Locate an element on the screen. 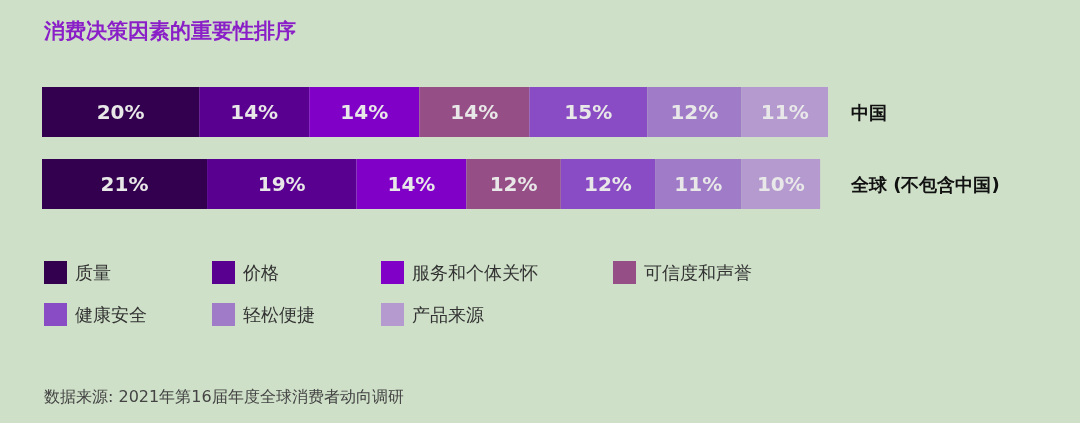 This screenshot has width=1080, height=423. chart-title: 消费决策因素的重要性排序 is located at coordinates (169, 31).